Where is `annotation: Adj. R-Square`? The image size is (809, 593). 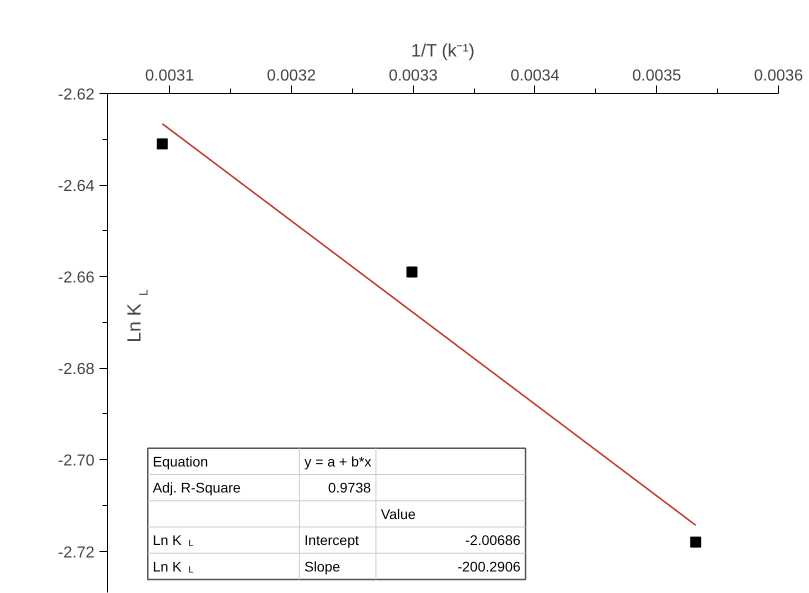
annotation: Adj. R-Square is located at coordinates (196, 488).